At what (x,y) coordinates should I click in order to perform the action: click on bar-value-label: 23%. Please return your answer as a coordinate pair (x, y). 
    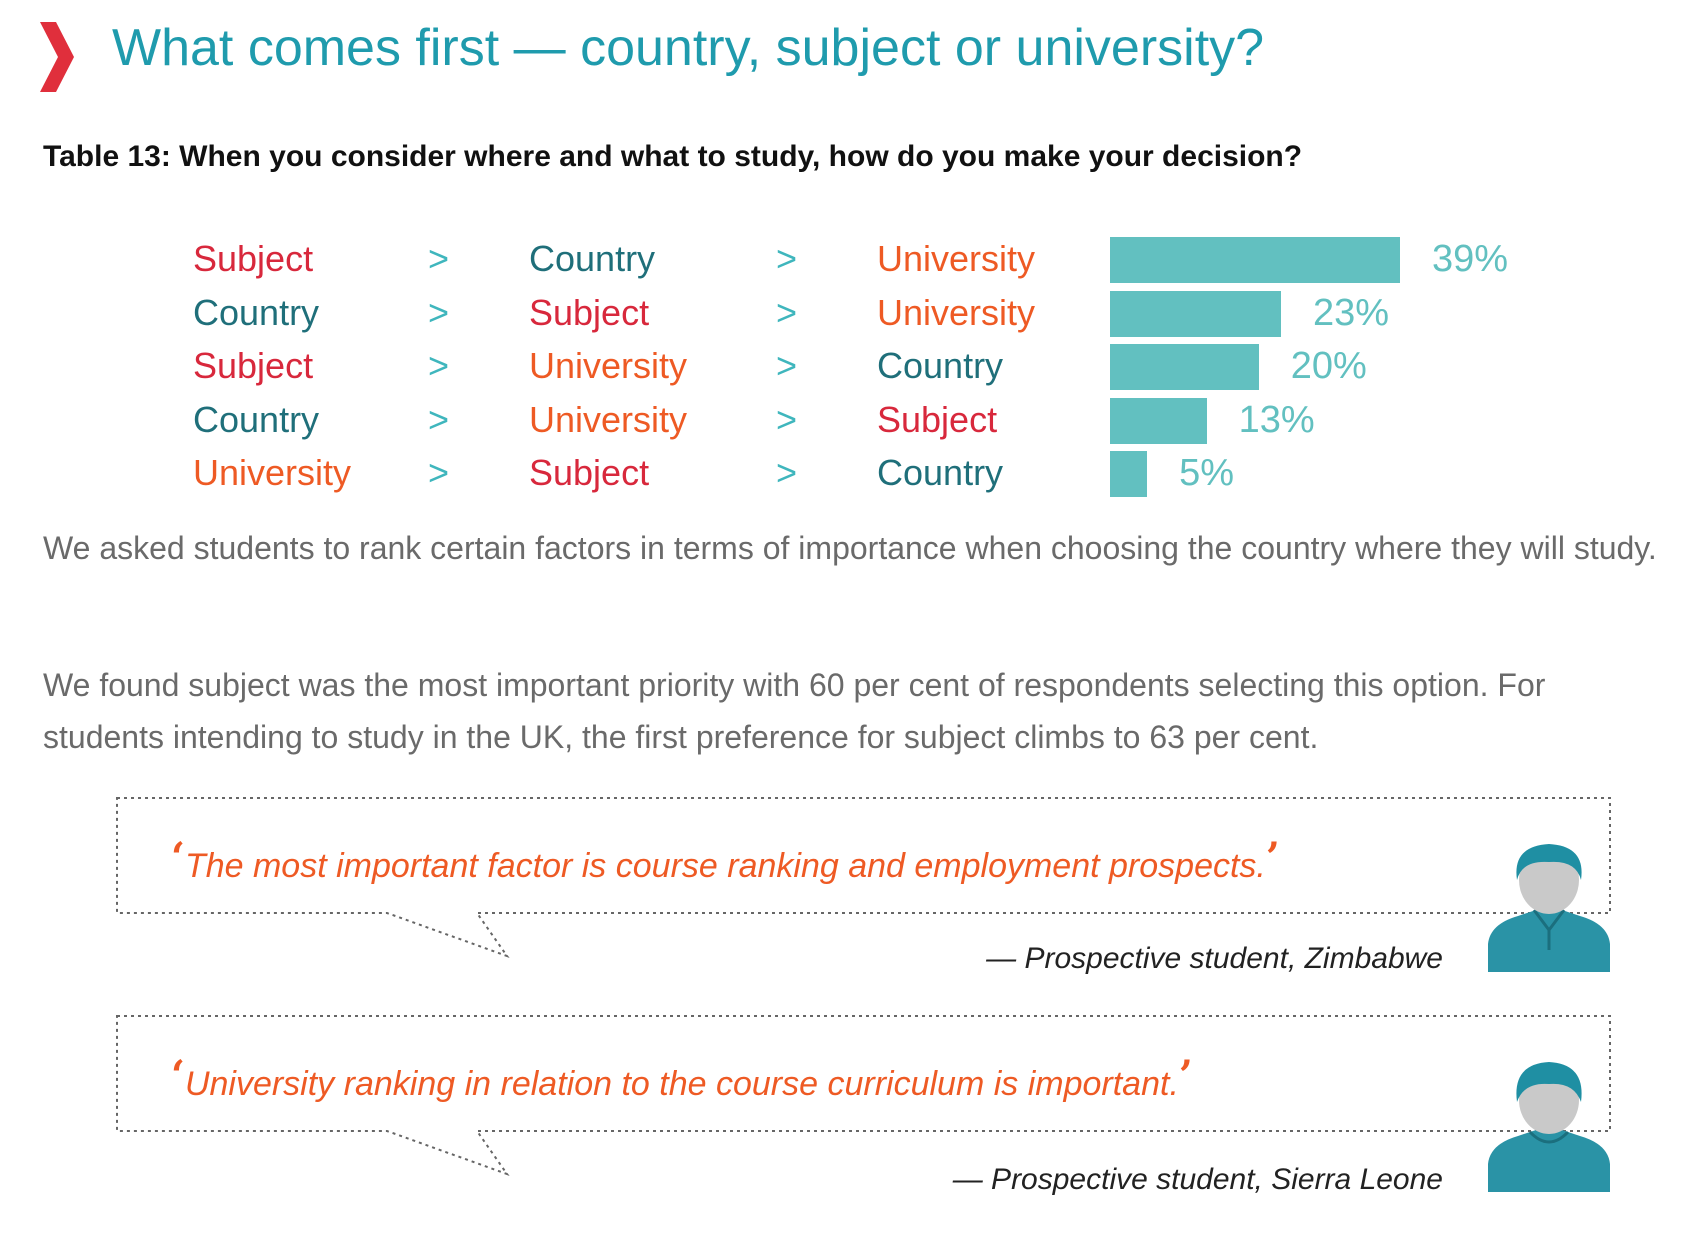
    Looking at the image, I should click on (1351, 312).